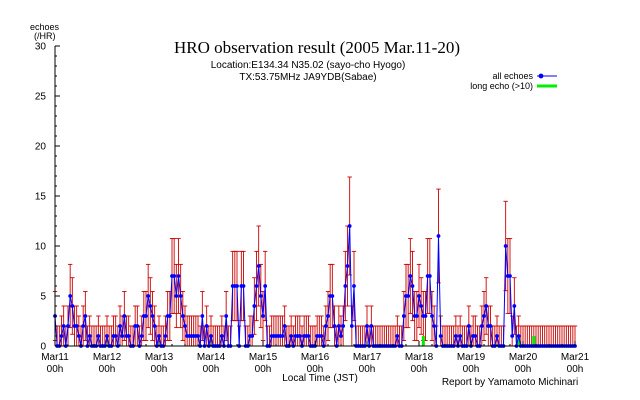  What do you see at coordinates (55, 357) in the screenshot?
I see `x-tick-label: Mar11` at bounding box center [55, 357].